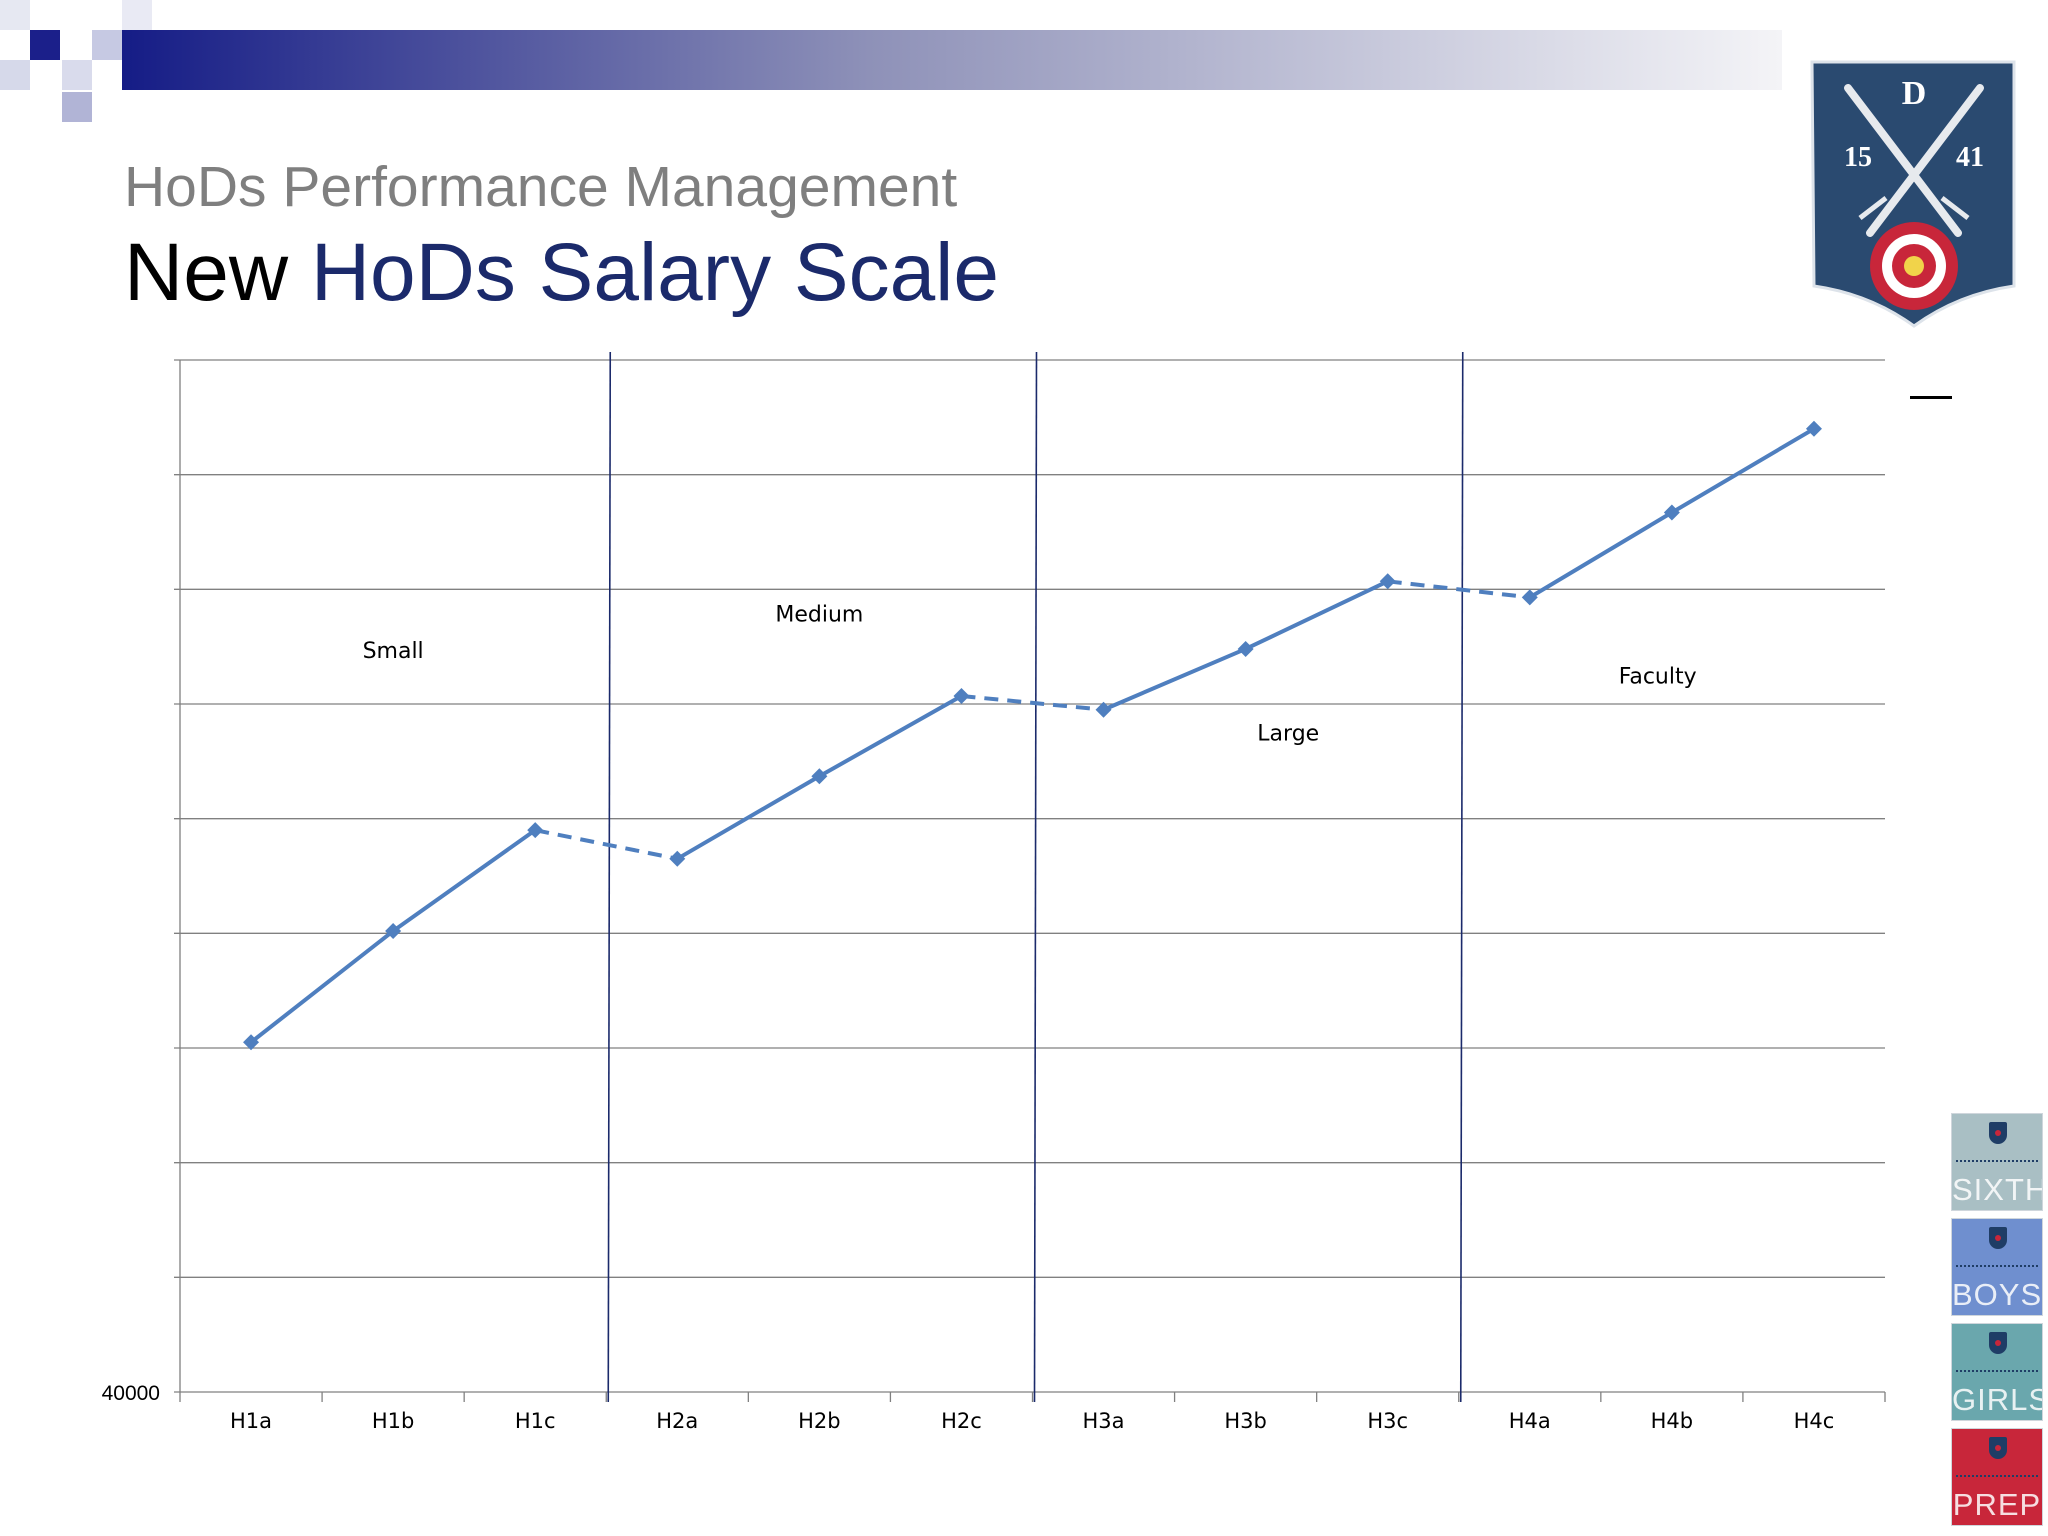  What do you see at coordinates (1970, 157) in the screenshot?
I see `crest-year-right: 41` at bounding box center [1970, 157].